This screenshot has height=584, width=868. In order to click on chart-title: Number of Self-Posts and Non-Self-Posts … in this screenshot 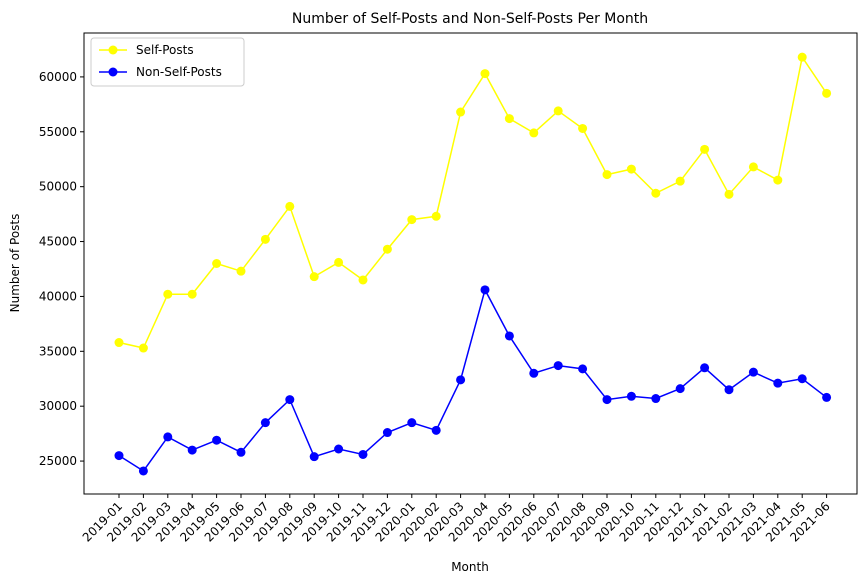, I will do `click(470, 19)`.